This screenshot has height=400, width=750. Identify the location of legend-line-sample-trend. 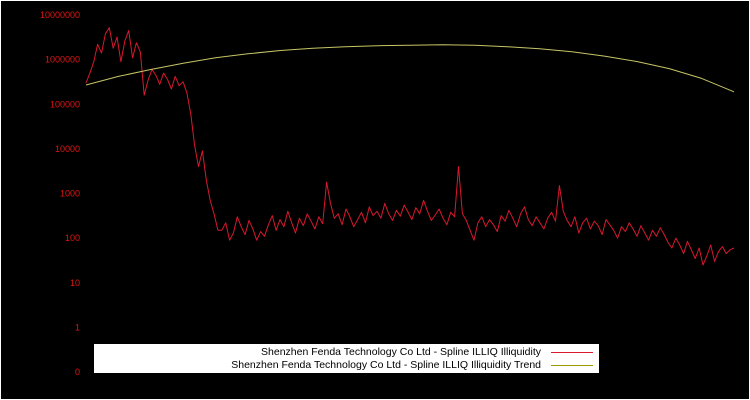
(572, 365).